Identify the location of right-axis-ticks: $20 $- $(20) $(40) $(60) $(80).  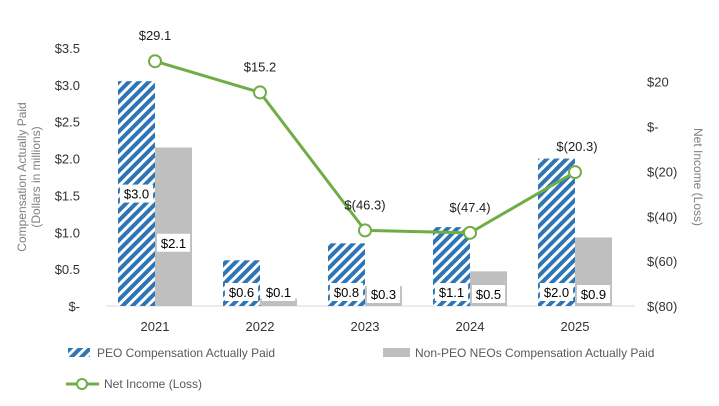
(662, 194).